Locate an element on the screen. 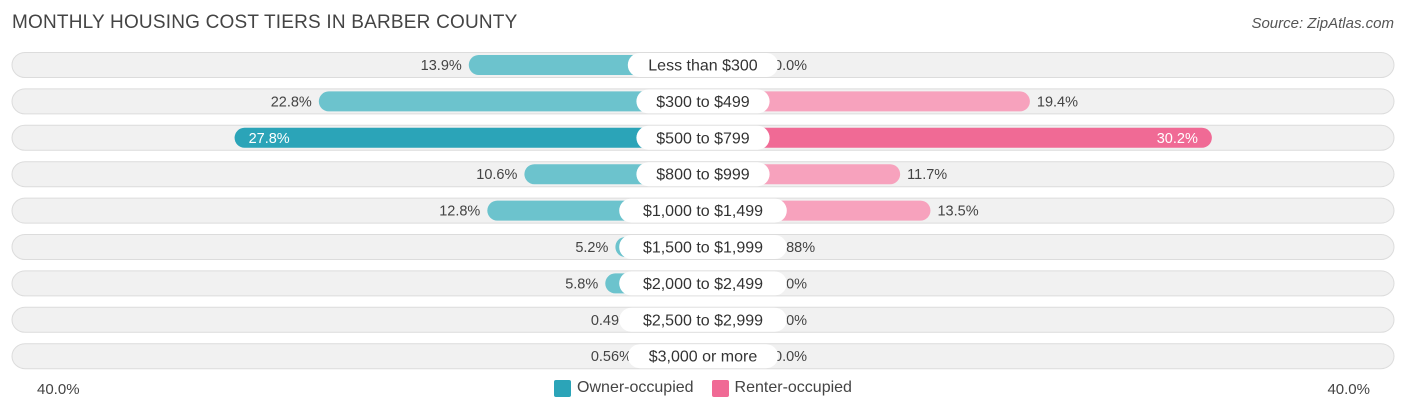 This screenshot has height=415, width=1406. category-label: $500 to $799 is located at coordinates (703, 138).